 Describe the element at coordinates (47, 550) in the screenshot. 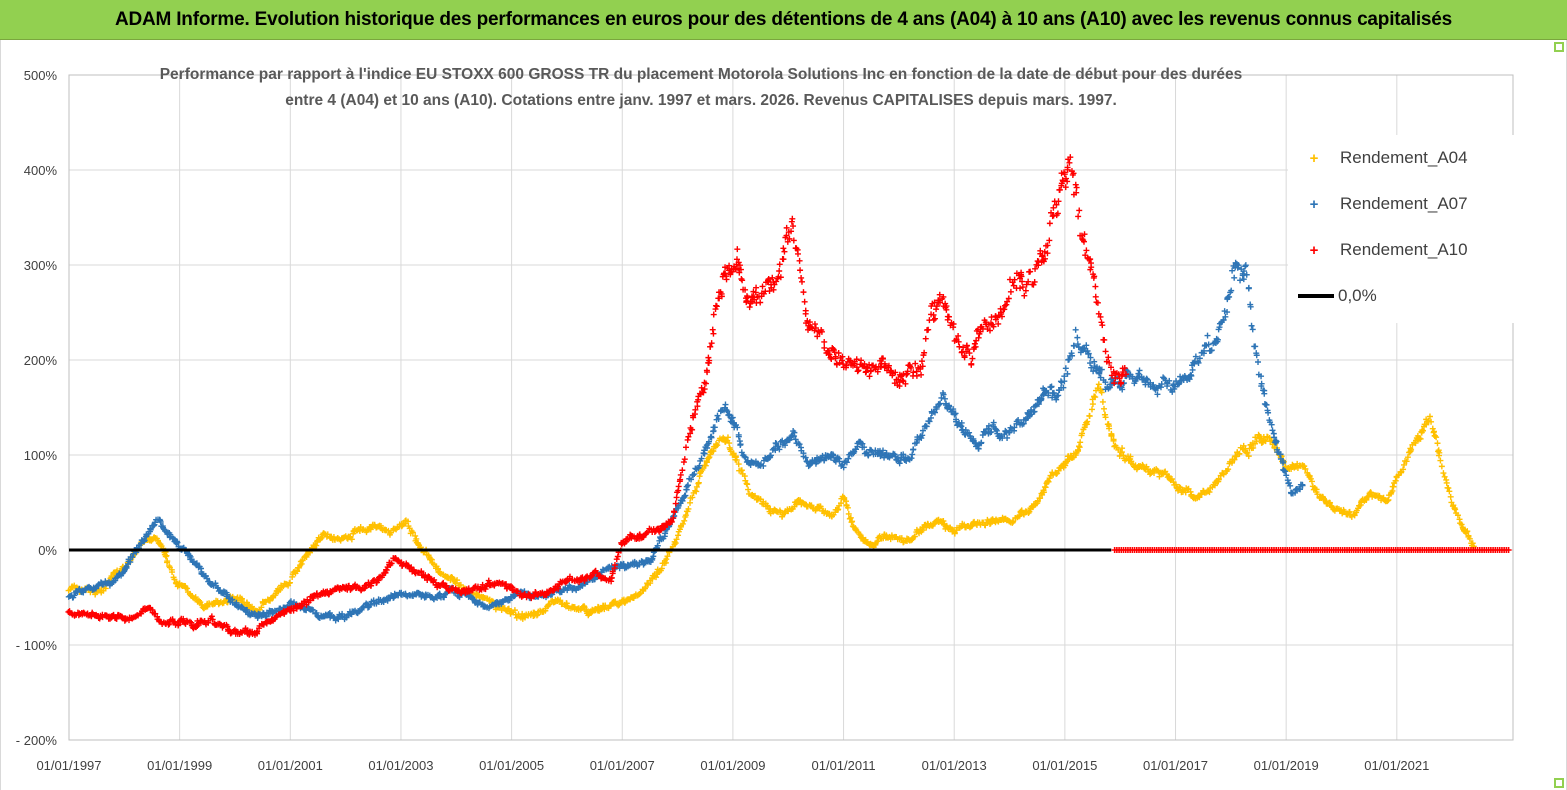

I see `y-tick-label: 0%` at that location.